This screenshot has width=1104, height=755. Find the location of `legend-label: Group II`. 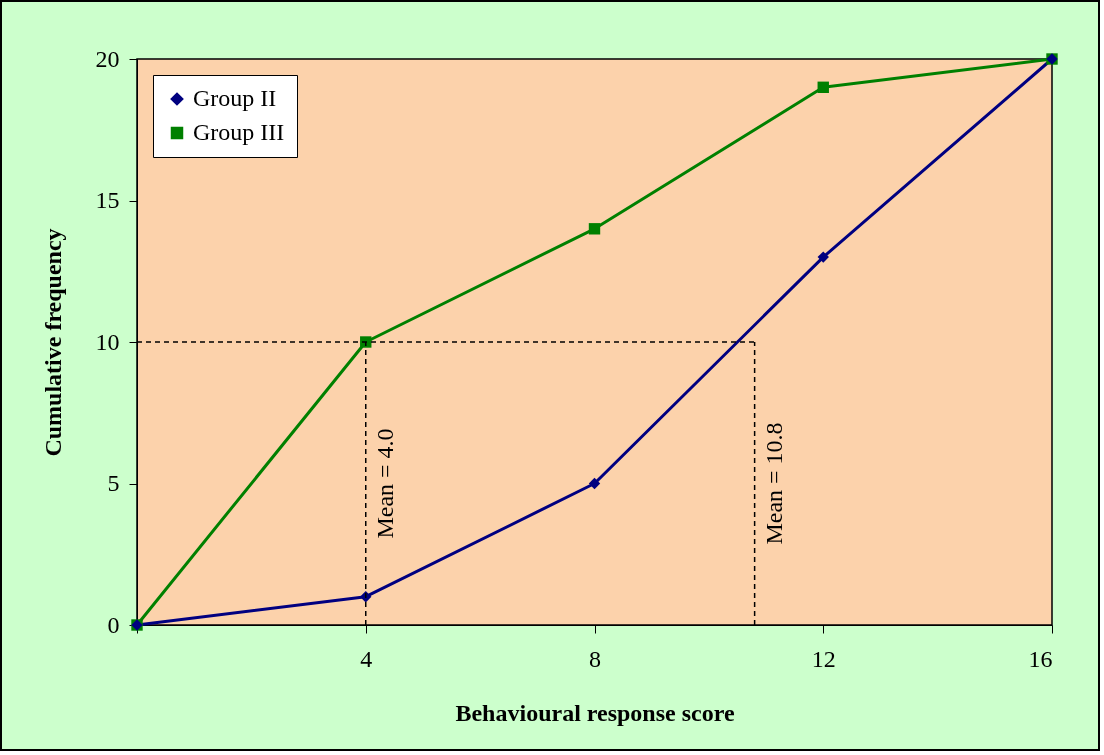

legend-label: Group II is located at coordinates (235, 98).